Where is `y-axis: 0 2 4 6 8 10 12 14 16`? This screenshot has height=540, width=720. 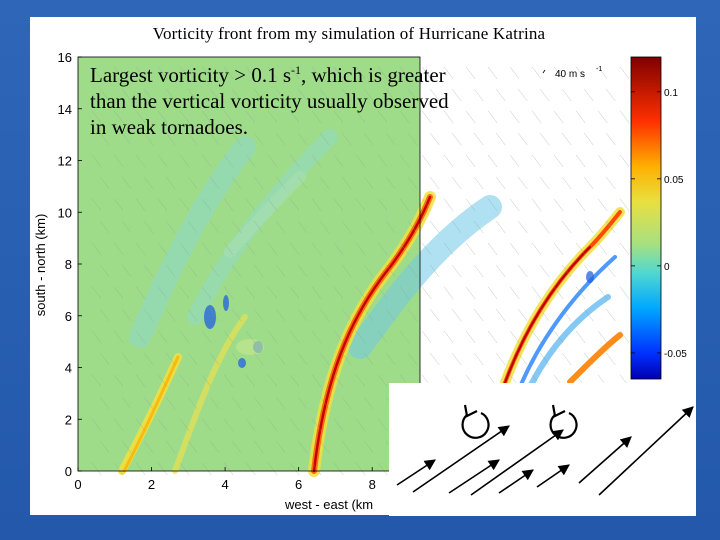 y-axis: 0 2 4 6 8 10 12 14 16 is located at coordinates (70, 264).